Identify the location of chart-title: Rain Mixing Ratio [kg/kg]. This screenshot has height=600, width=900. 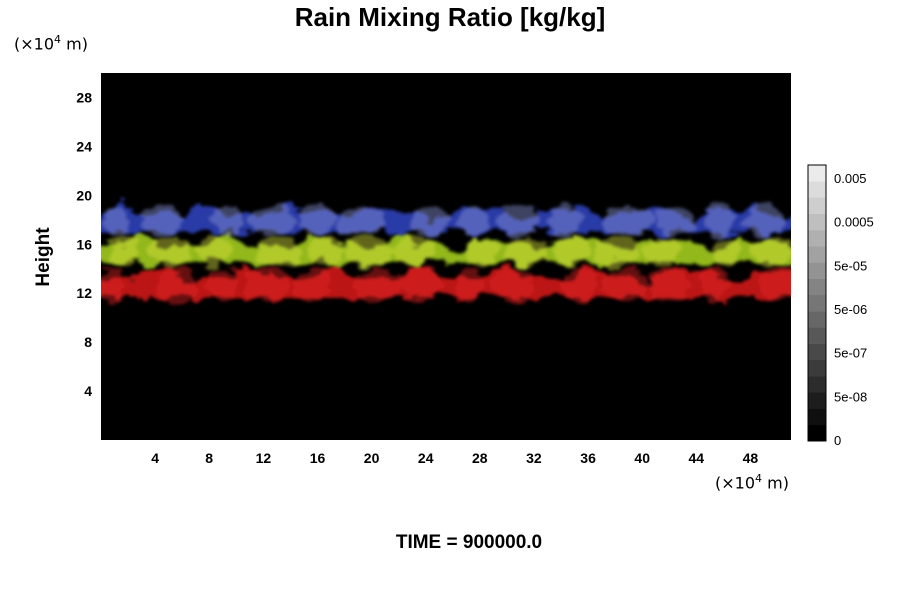
(450, 17).